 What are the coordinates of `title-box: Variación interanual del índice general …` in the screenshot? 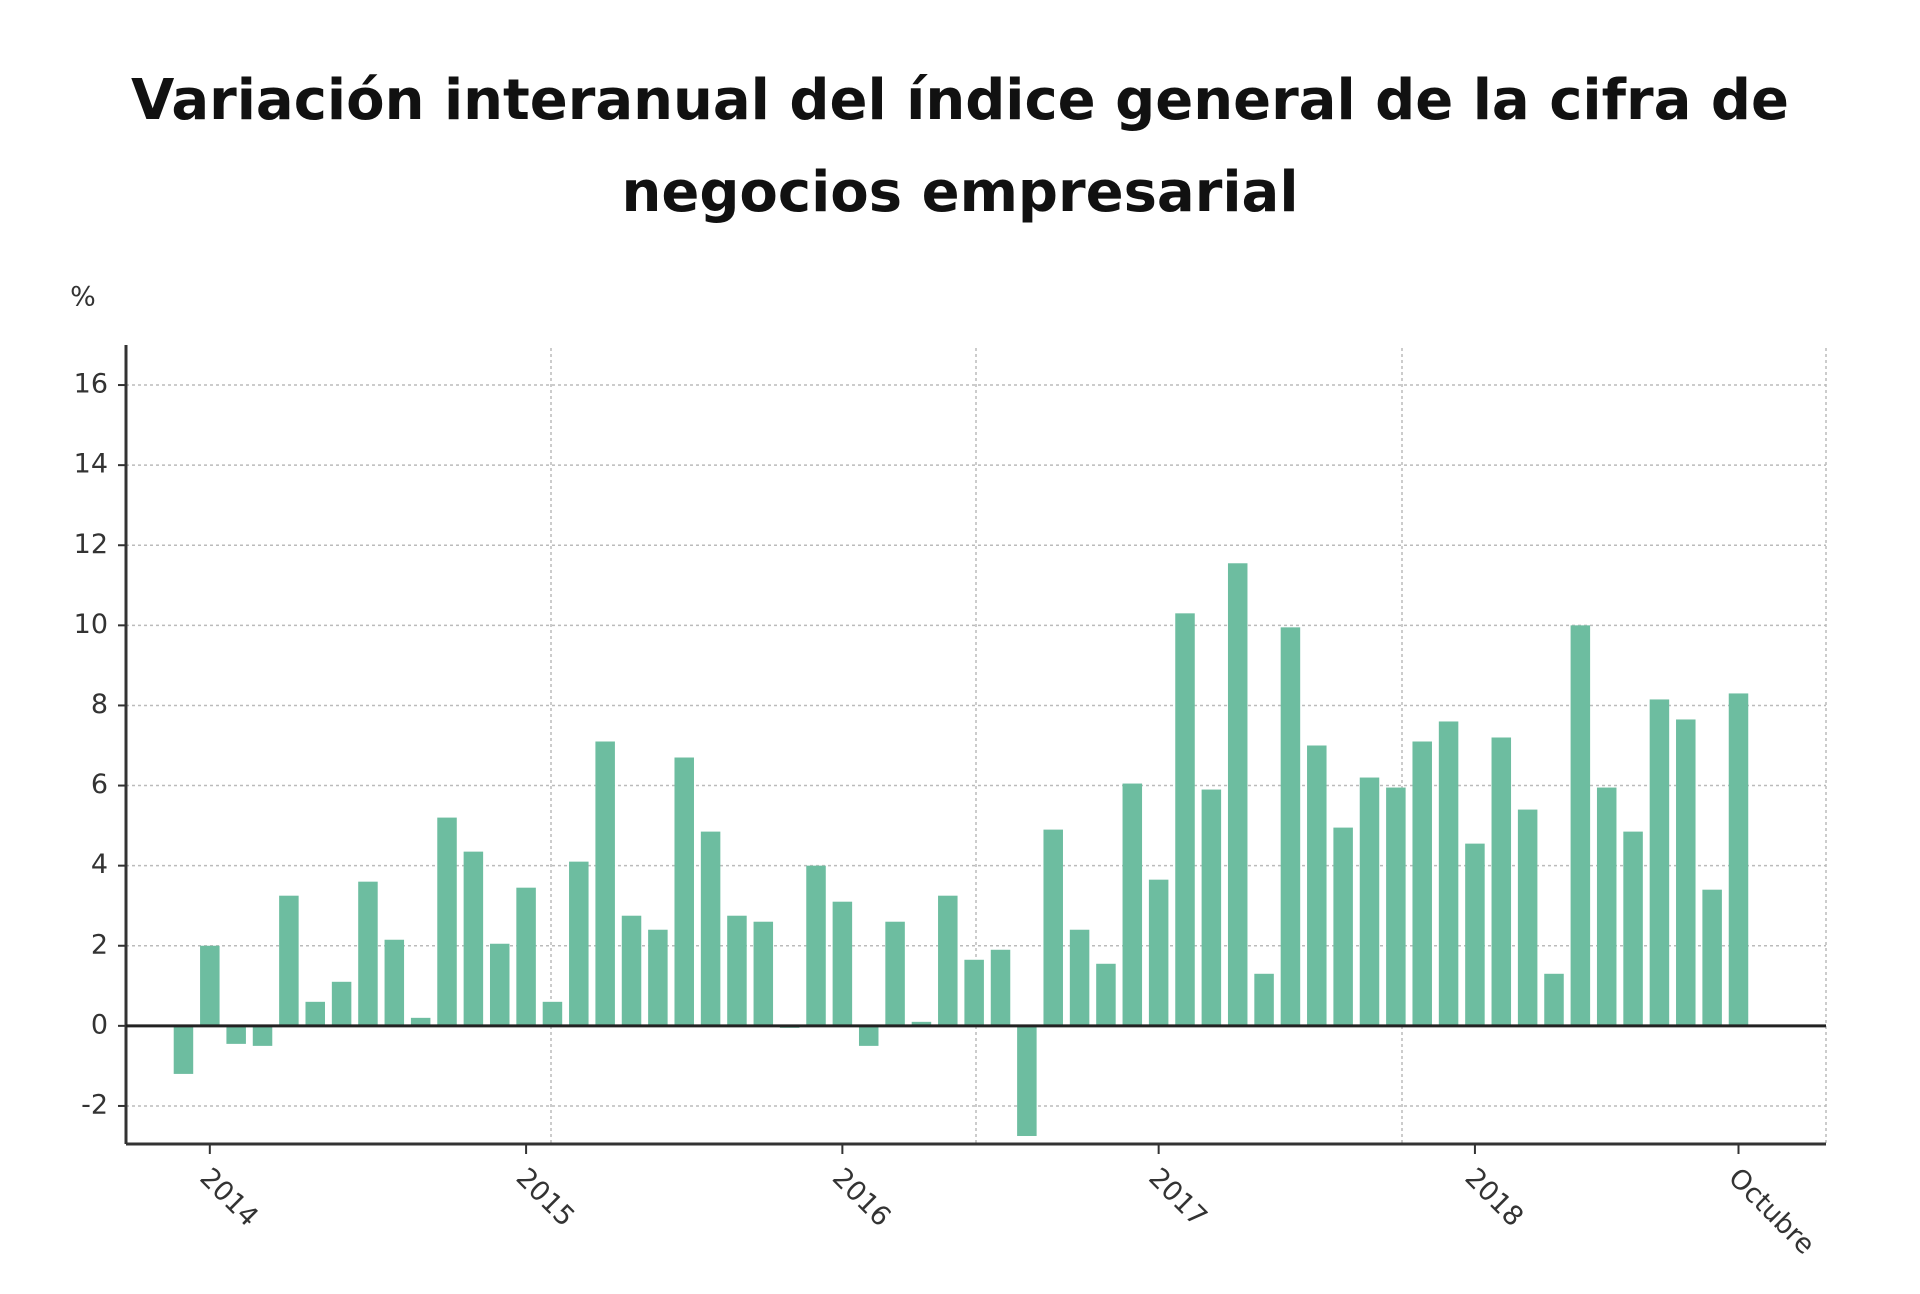 It's located at (960, 146).